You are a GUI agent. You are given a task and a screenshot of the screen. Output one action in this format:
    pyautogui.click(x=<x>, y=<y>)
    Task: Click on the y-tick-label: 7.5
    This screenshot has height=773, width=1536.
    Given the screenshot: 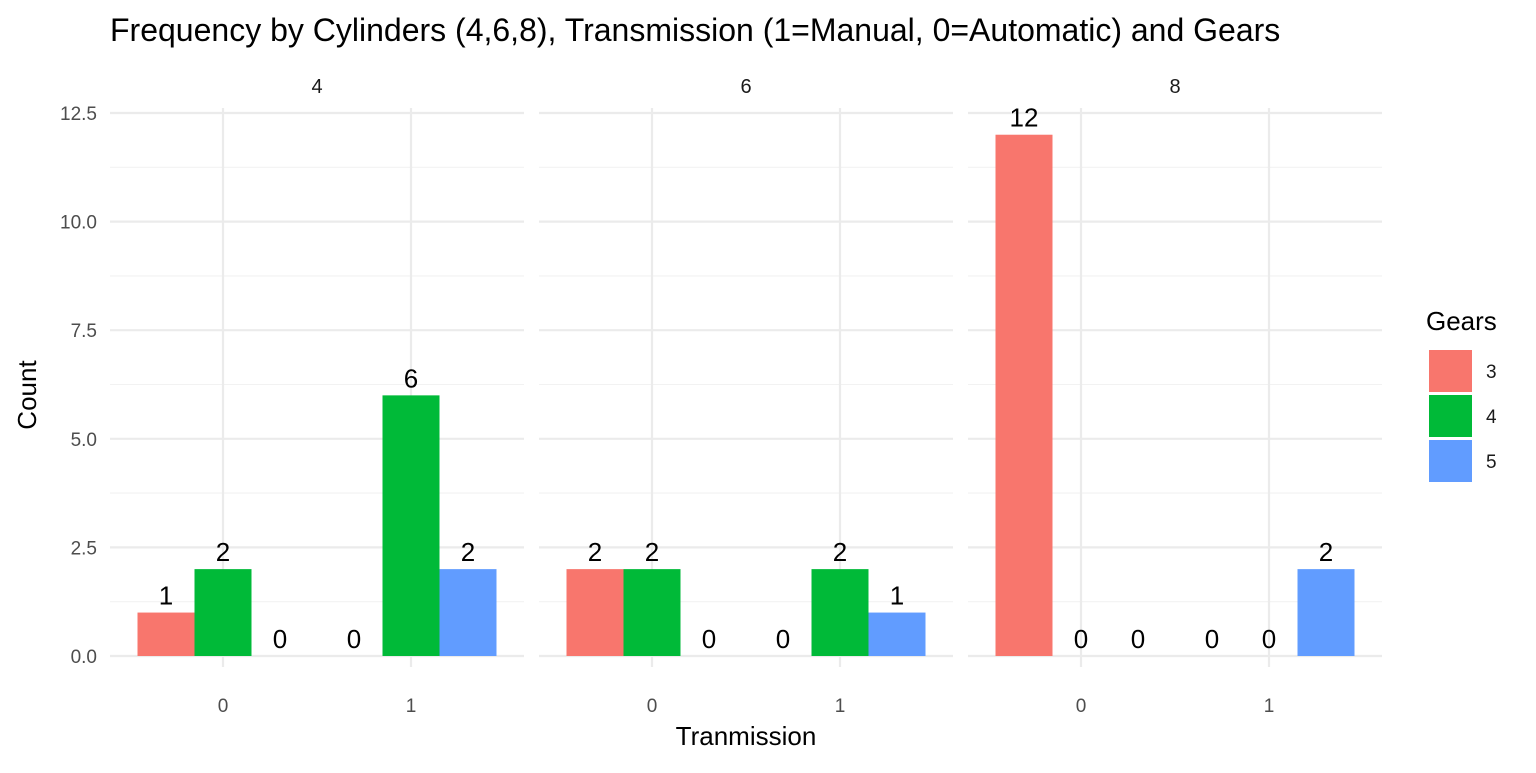 What is the action you would take?
    pyautogui.click(x=84, y=331)
    